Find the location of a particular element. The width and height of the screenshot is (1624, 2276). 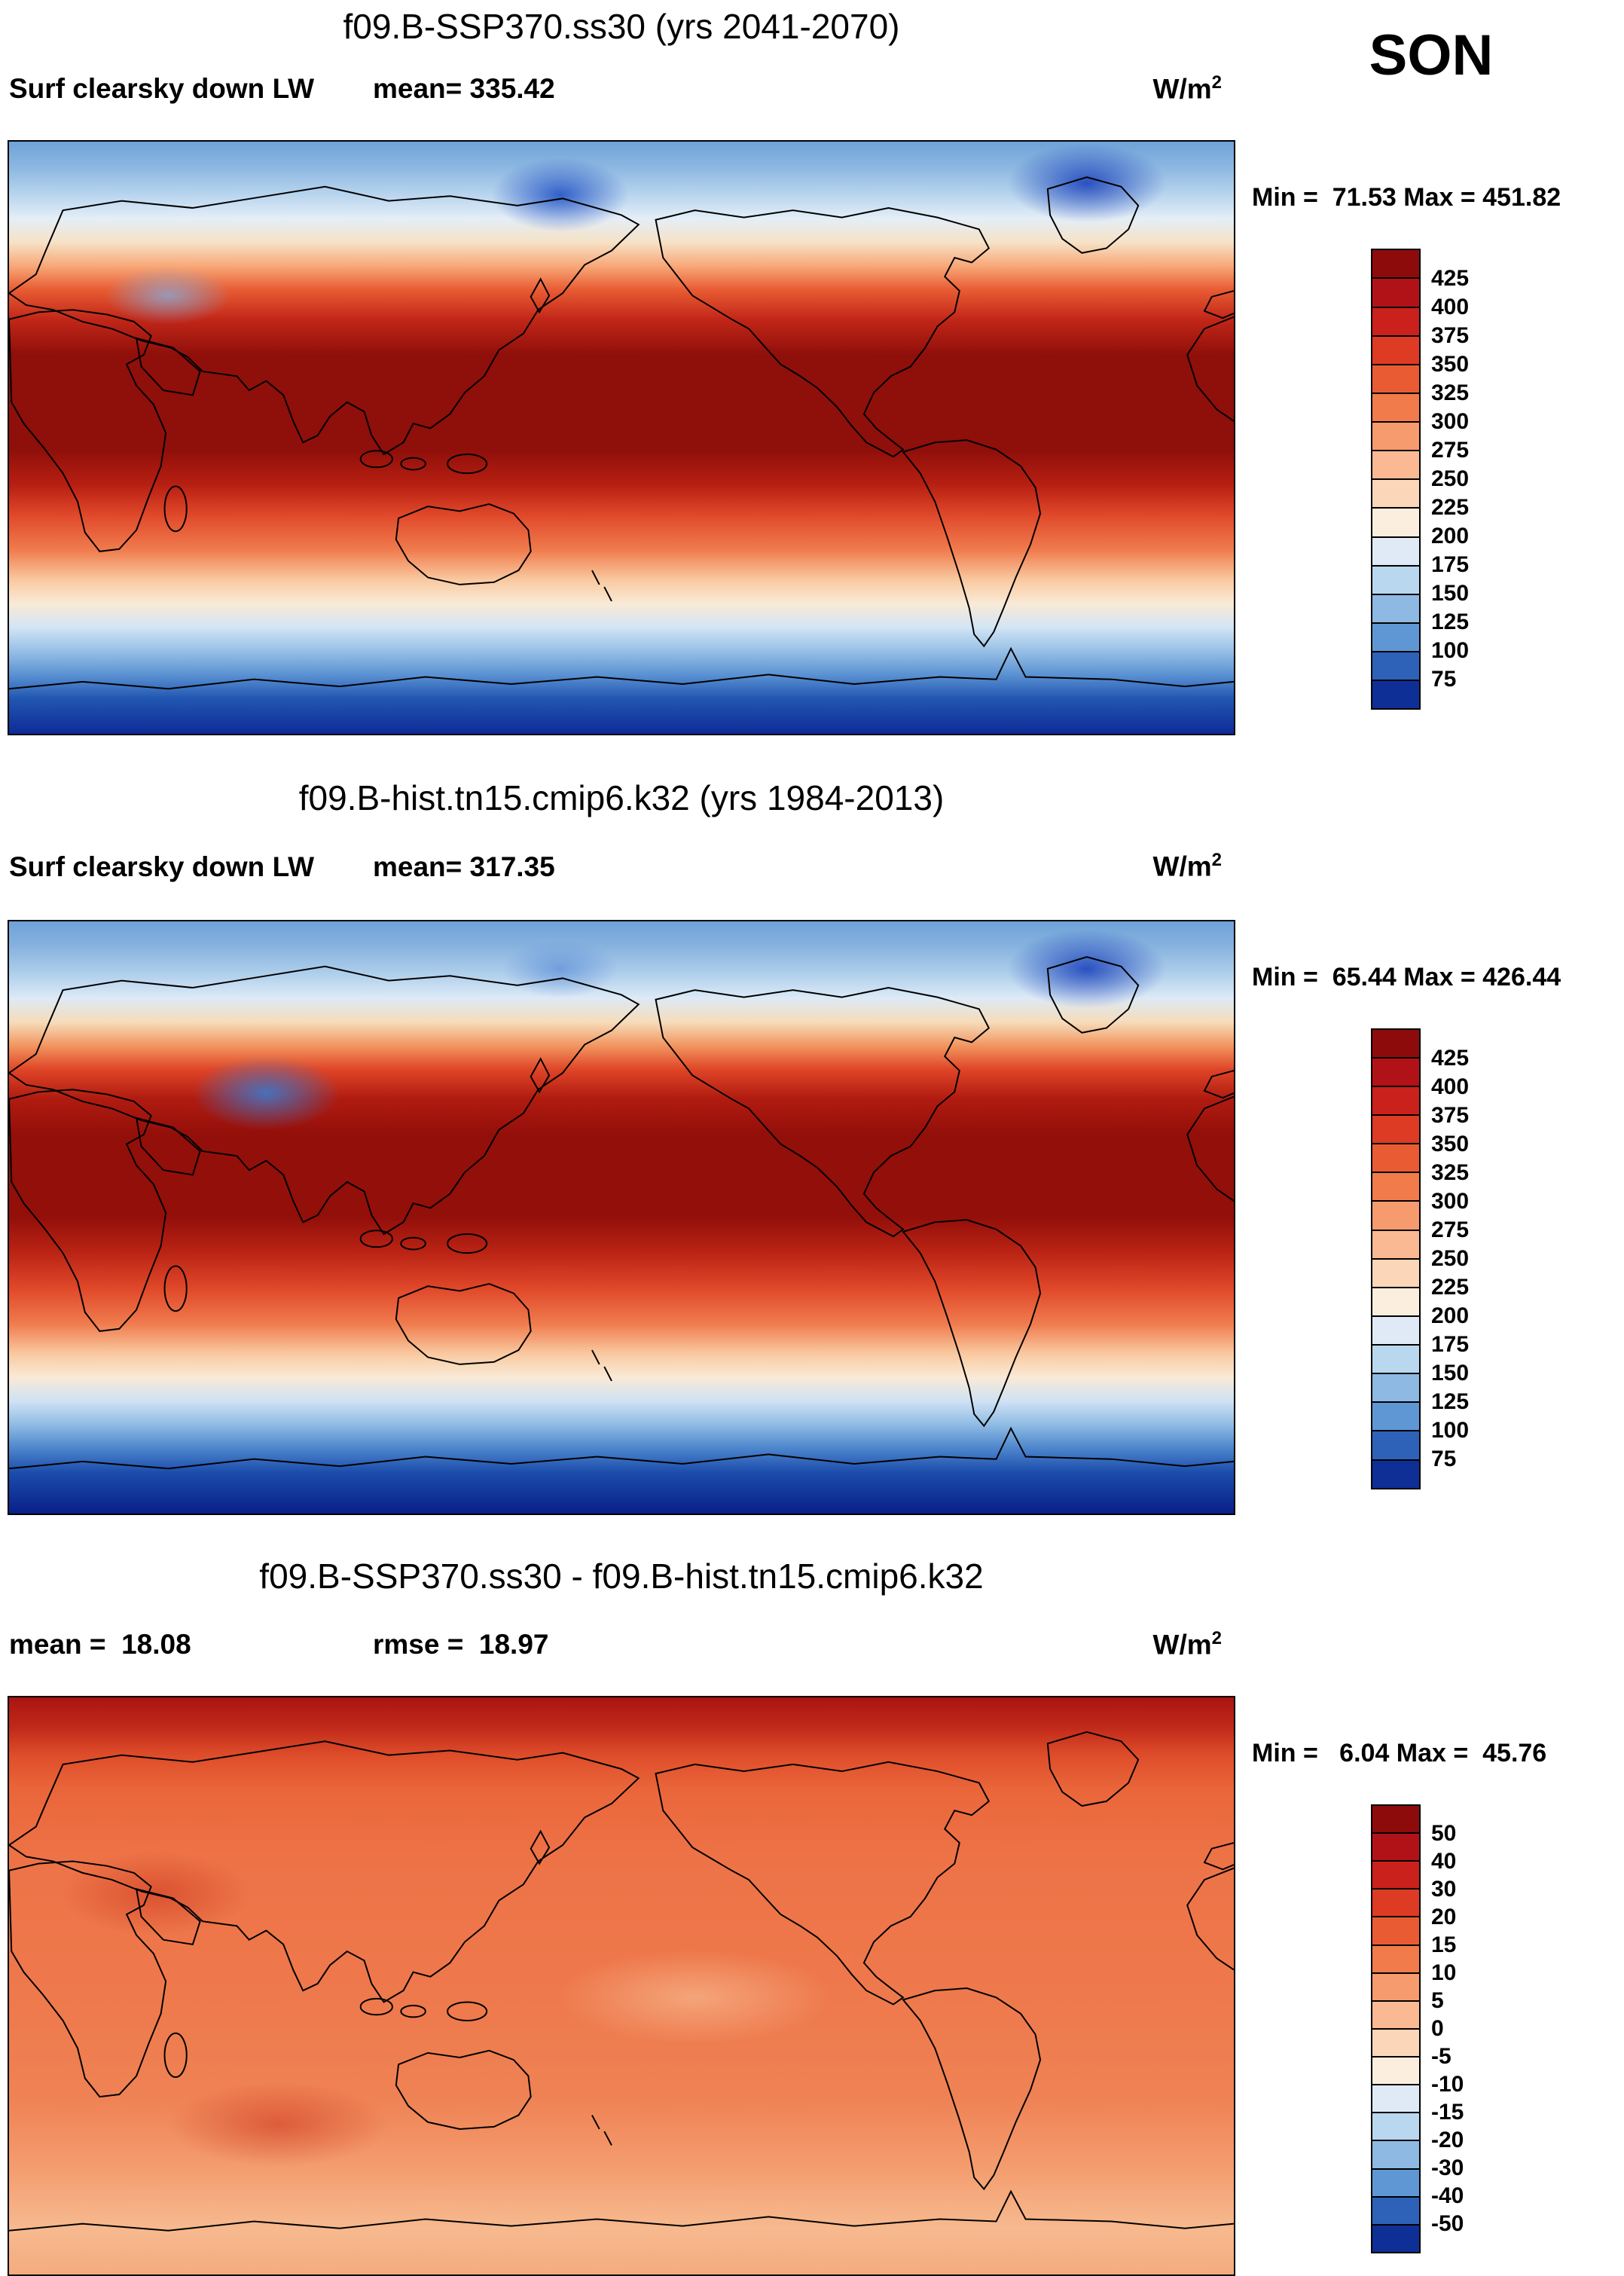

colorbar-tick: 30 is located at coordinates (1444, 1889).